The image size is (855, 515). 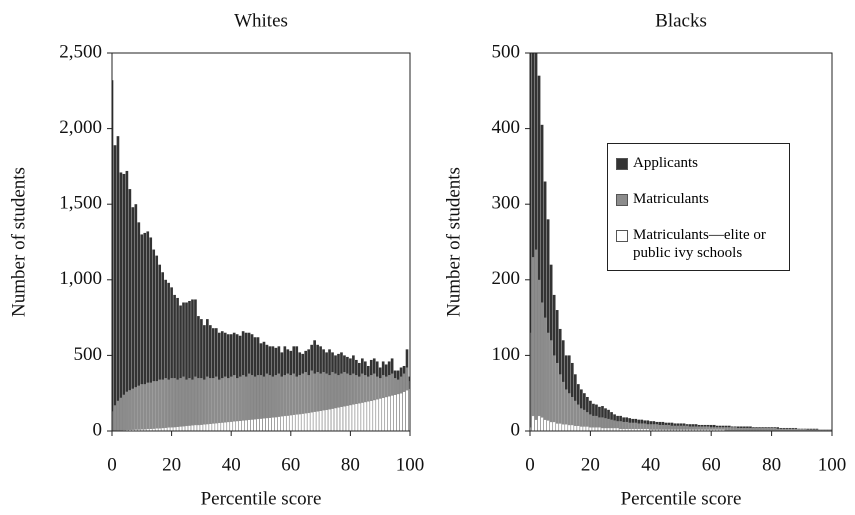 What do you see at coordinates (88, 354) in the screenshot?
I see `y-tick-label: 500` at bounding box center [88, 354].